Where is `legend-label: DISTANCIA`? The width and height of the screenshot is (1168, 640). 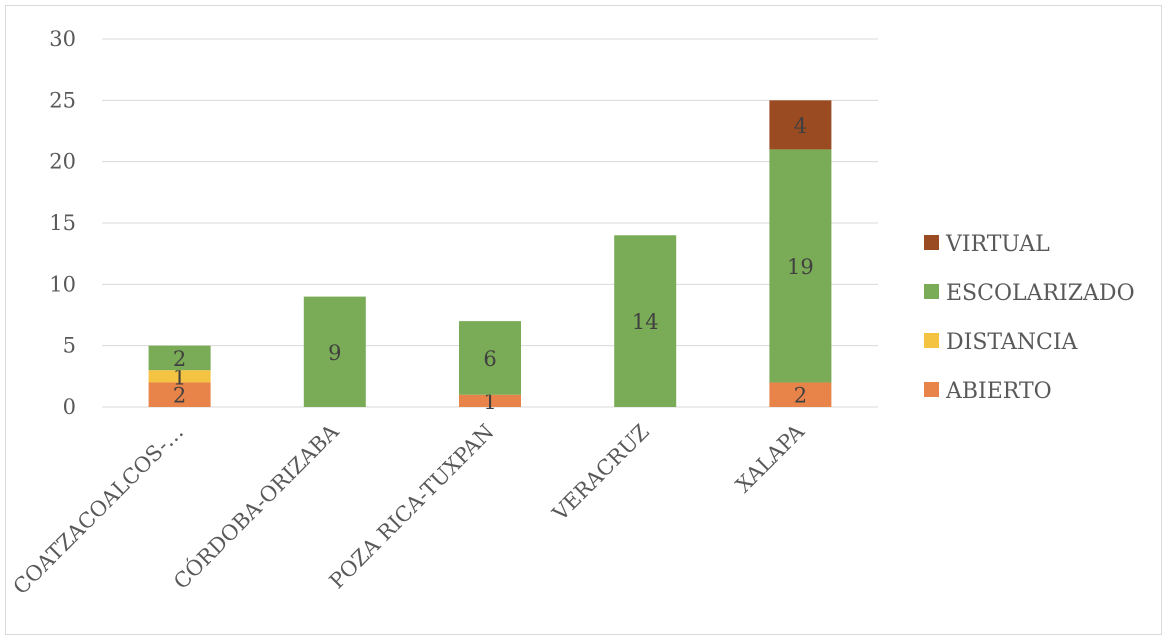 legend-label: DISTANCIA is located at coordinates (1012, 342).